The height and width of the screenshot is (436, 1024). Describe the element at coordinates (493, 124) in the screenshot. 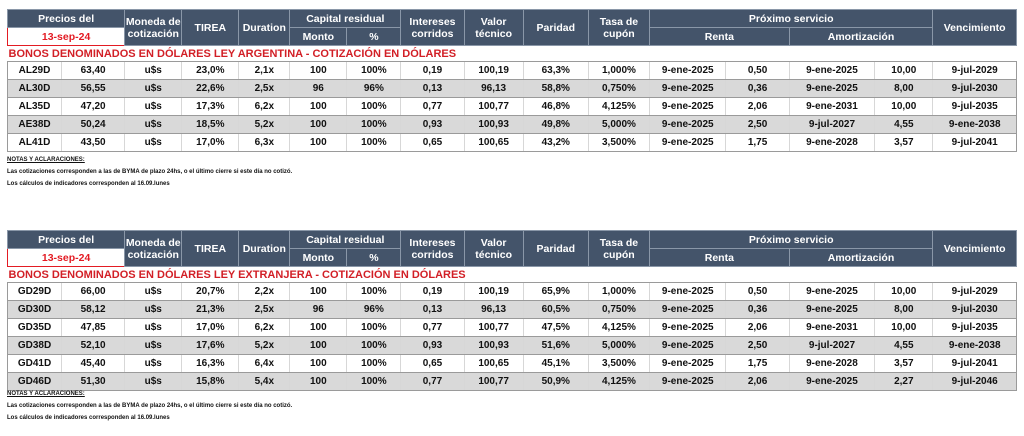

I see `valor-tecnico-cell: 100,93` at that location.